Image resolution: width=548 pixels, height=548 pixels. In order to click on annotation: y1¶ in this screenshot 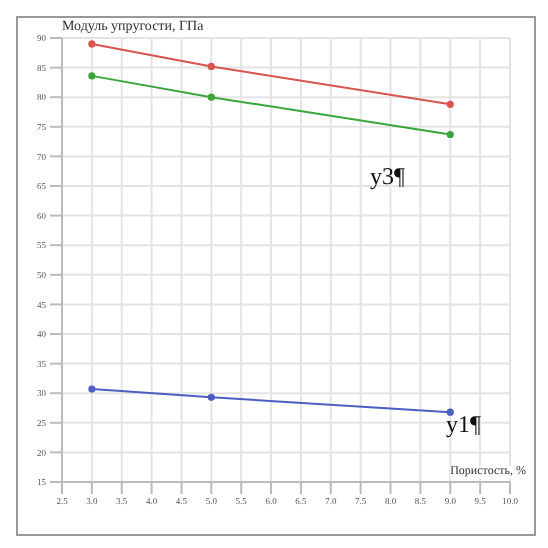, I will do `click(463, 425)`.